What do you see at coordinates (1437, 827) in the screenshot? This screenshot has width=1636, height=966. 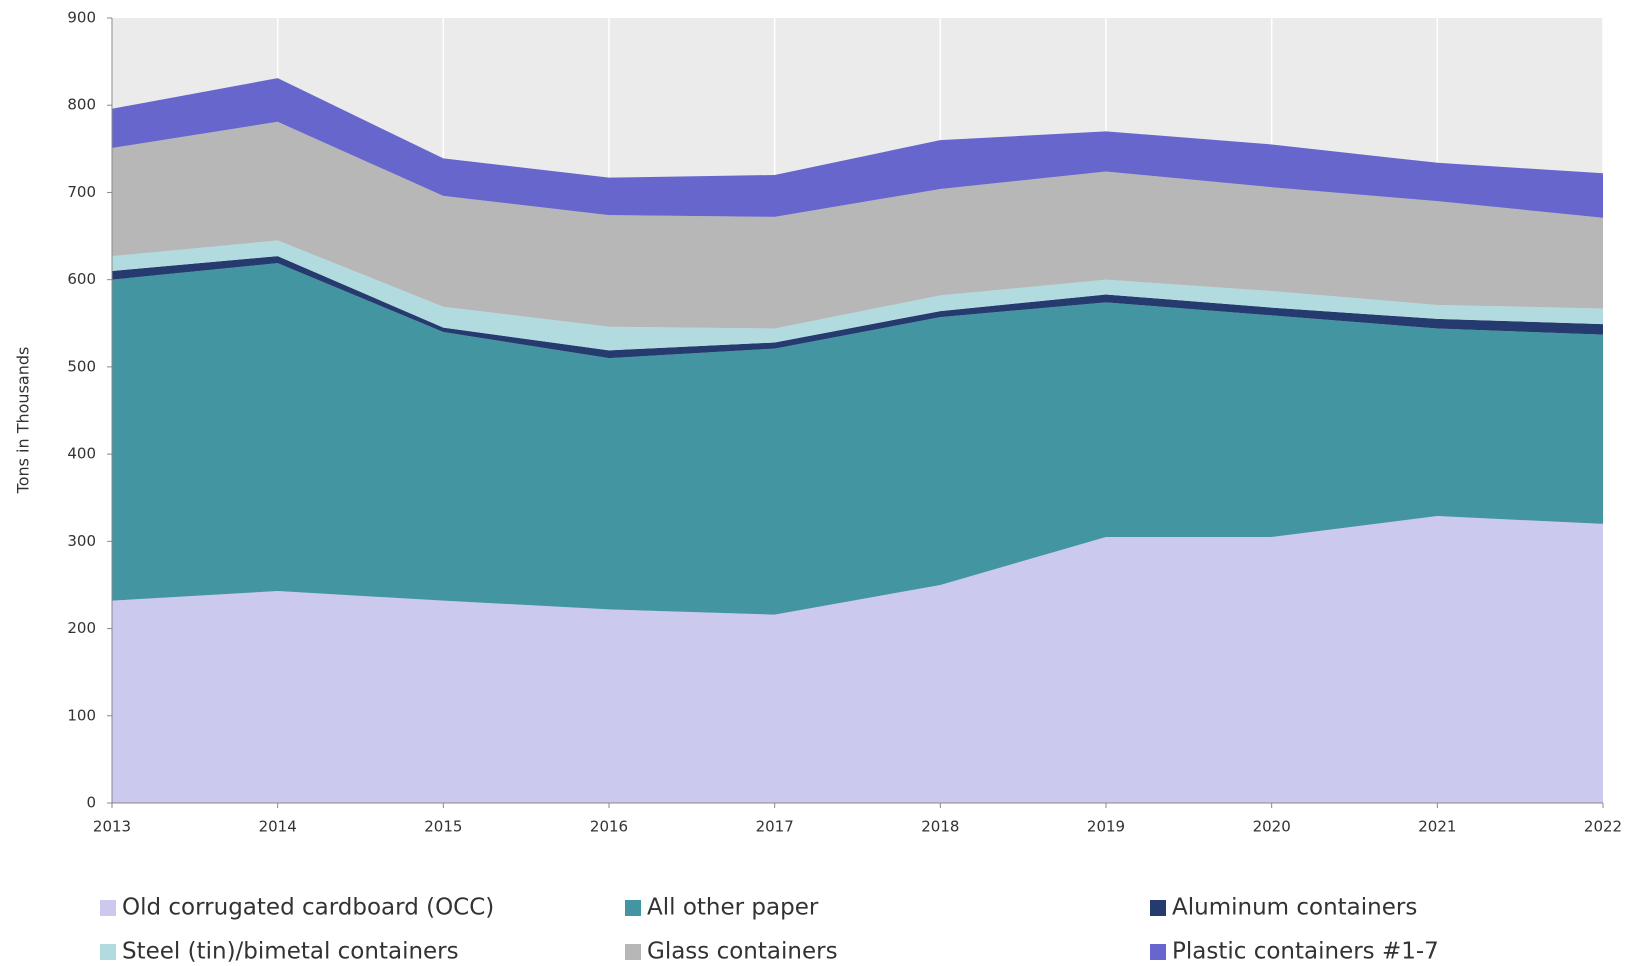 I see `x-tick-label: 2021` at bounding box center [1437, 827].